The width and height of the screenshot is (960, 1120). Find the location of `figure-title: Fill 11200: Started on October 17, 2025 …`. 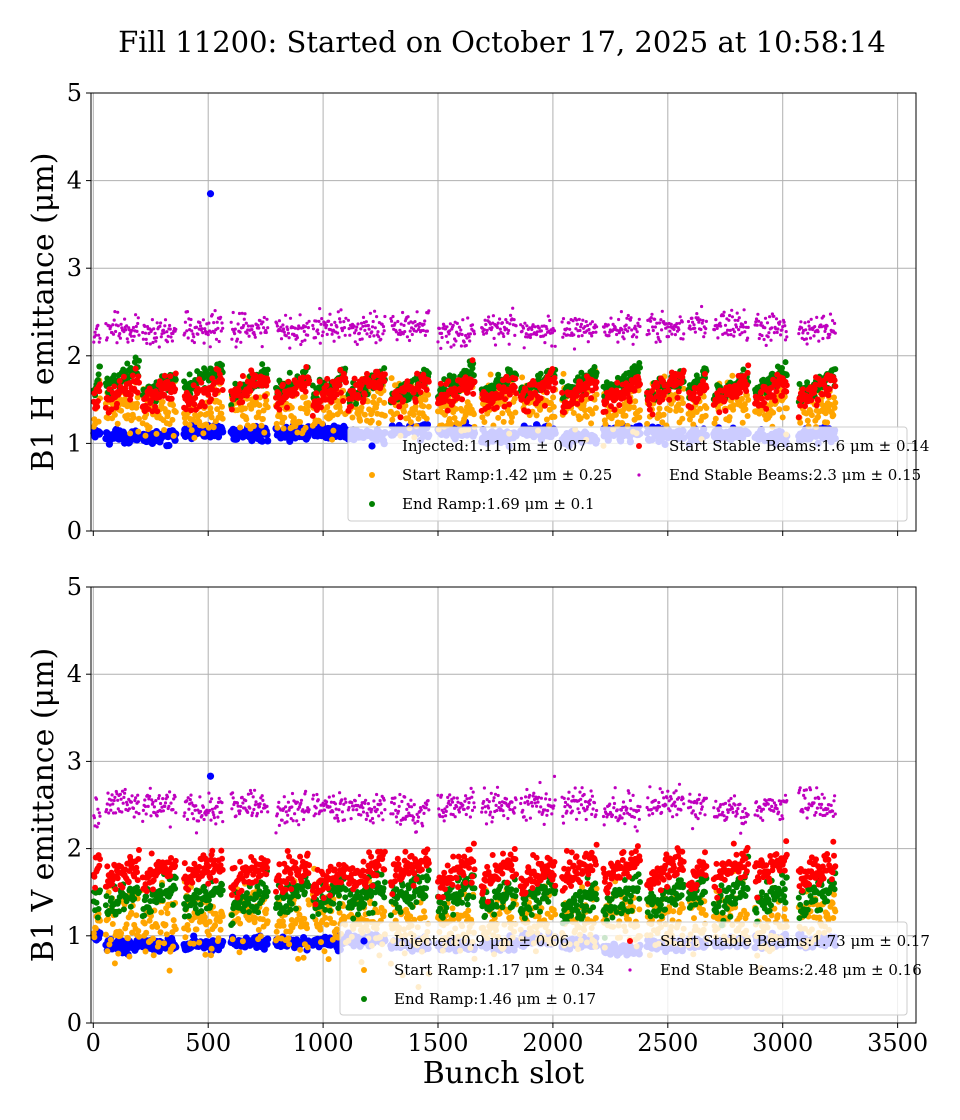

figure-title: Fill 11200: Started on October 17, 2025 … is located at coordinates (502, 42).